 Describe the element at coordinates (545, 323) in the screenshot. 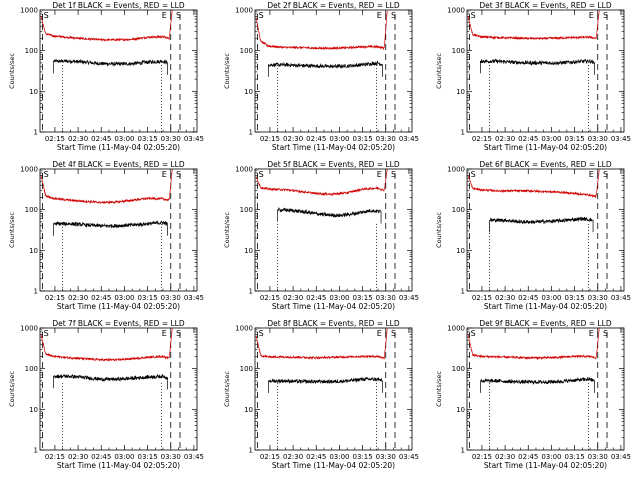

I see `panel-title: Det 9f BLACK = Events, RED = LLD` at that location.